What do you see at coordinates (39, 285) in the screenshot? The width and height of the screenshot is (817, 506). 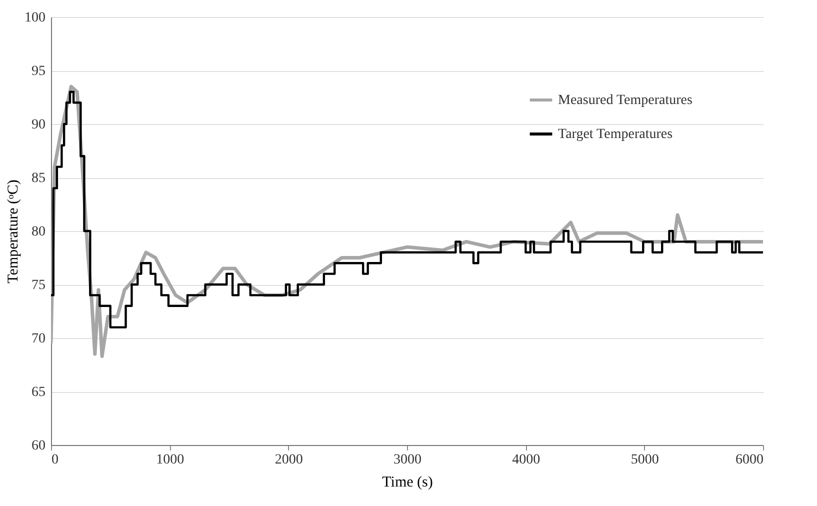 I see `y-tick-label: 75` at bounding box center [39, 285].